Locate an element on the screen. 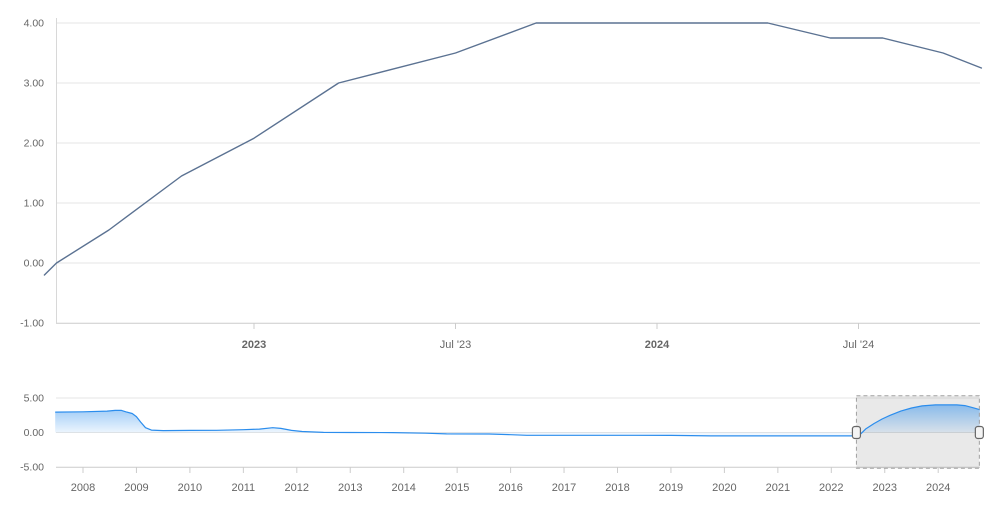 This screenshot has height=520, width=993. main-y-axis-label: 0.00 is located at coordinates (34, 264).